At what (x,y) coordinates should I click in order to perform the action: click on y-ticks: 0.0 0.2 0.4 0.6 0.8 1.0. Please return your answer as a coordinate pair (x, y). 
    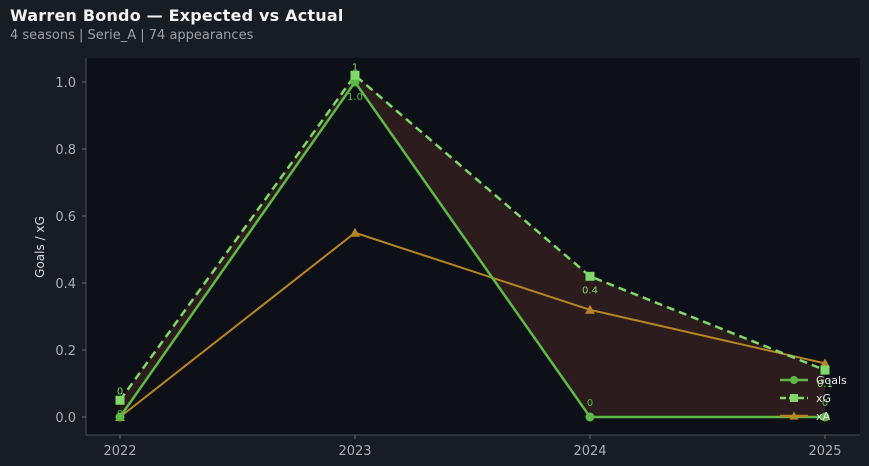
    Looking at the image, I should click on (70, 251).